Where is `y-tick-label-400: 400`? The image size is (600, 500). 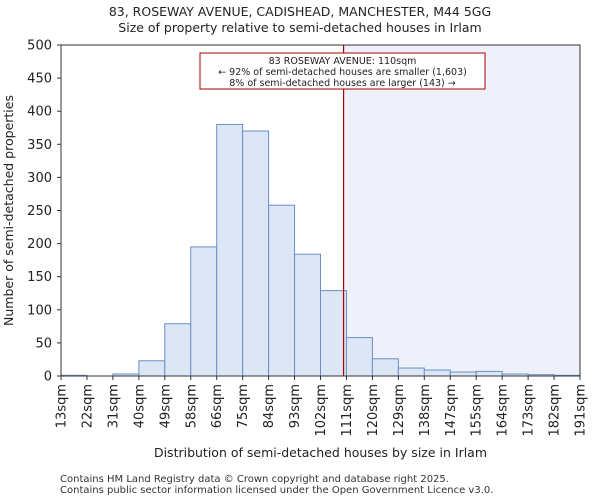 y-tick-label-400: 400 is located at coordinates (39, 112).